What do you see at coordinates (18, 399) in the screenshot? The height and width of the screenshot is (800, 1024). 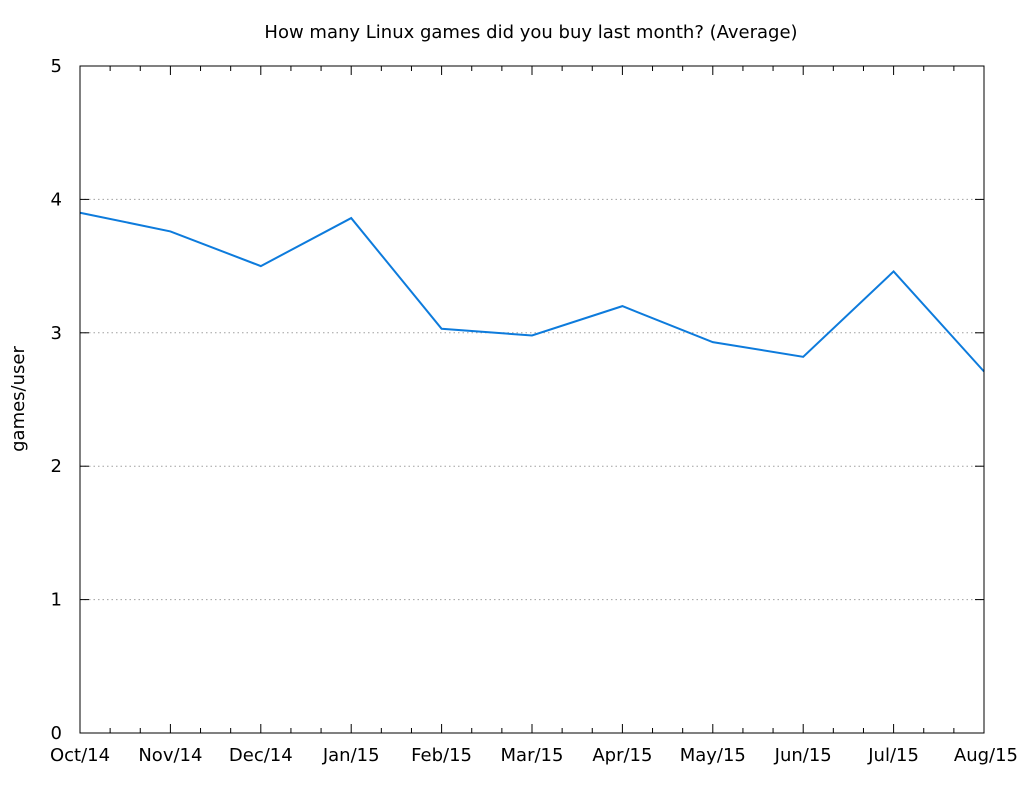 I see `y-axis-label: games/user` at bounding box center [18, 399].